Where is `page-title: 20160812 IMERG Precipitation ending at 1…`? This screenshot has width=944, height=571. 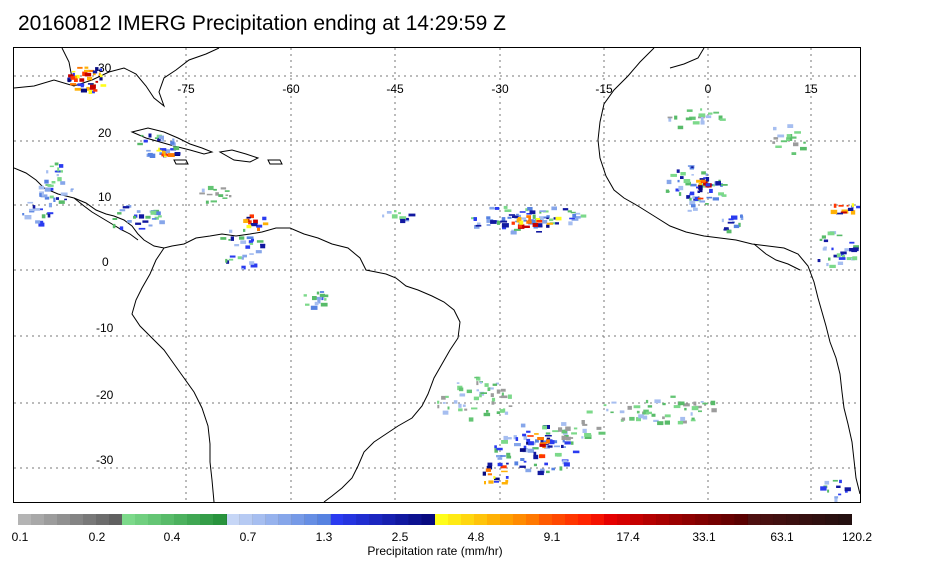 page-title: 20160812 IMERG Precipitation ending at 1… is located at coordinates (262, 23).